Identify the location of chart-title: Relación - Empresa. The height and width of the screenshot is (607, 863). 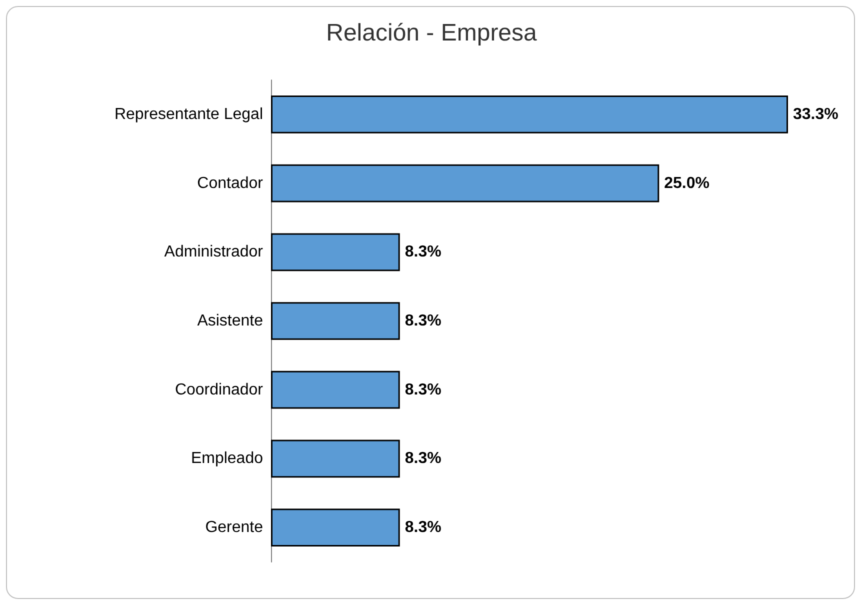
(432, 33).